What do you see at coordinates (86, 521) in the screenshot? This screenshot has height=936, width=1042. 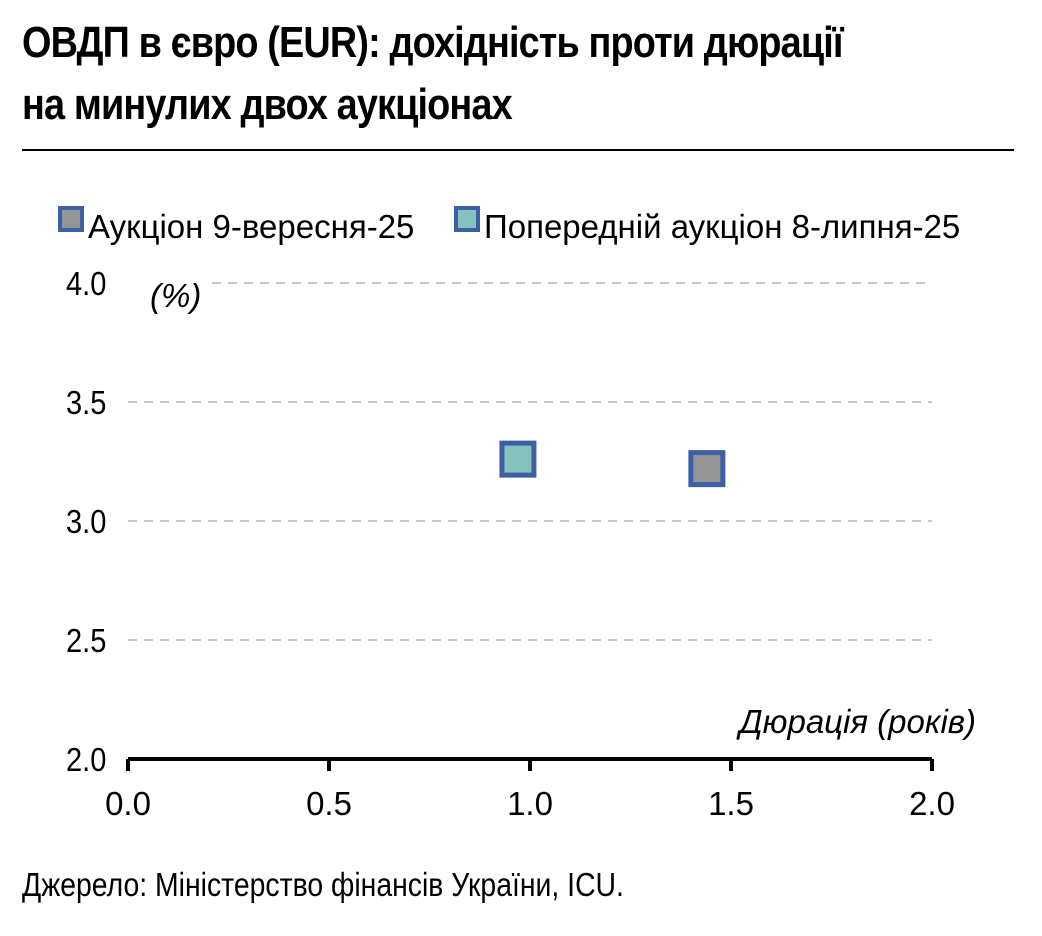 I see `y-tick-label: 3.0` at bounding box center [86, 521].